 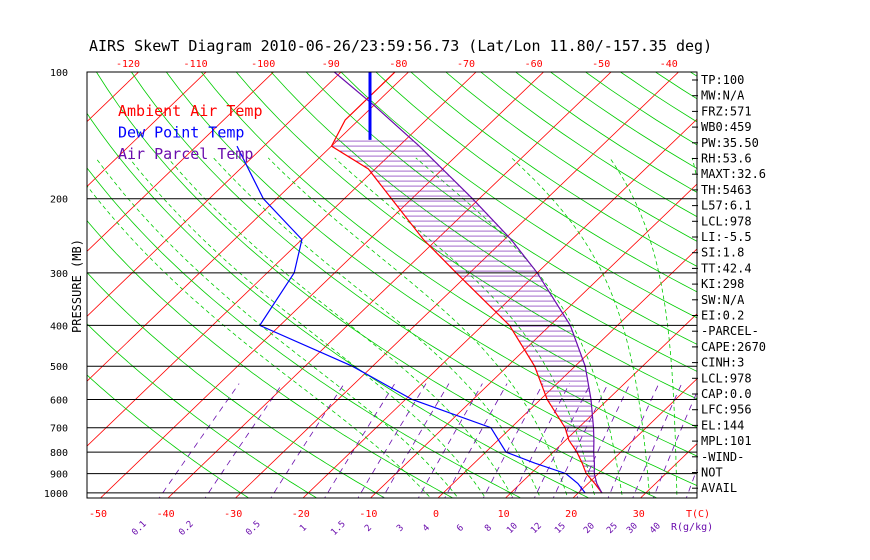 What do you see at coordinates (669, 64) in the screenshot?
I see `top-temp-tick-label: -40` at bounding box center [669, 64].